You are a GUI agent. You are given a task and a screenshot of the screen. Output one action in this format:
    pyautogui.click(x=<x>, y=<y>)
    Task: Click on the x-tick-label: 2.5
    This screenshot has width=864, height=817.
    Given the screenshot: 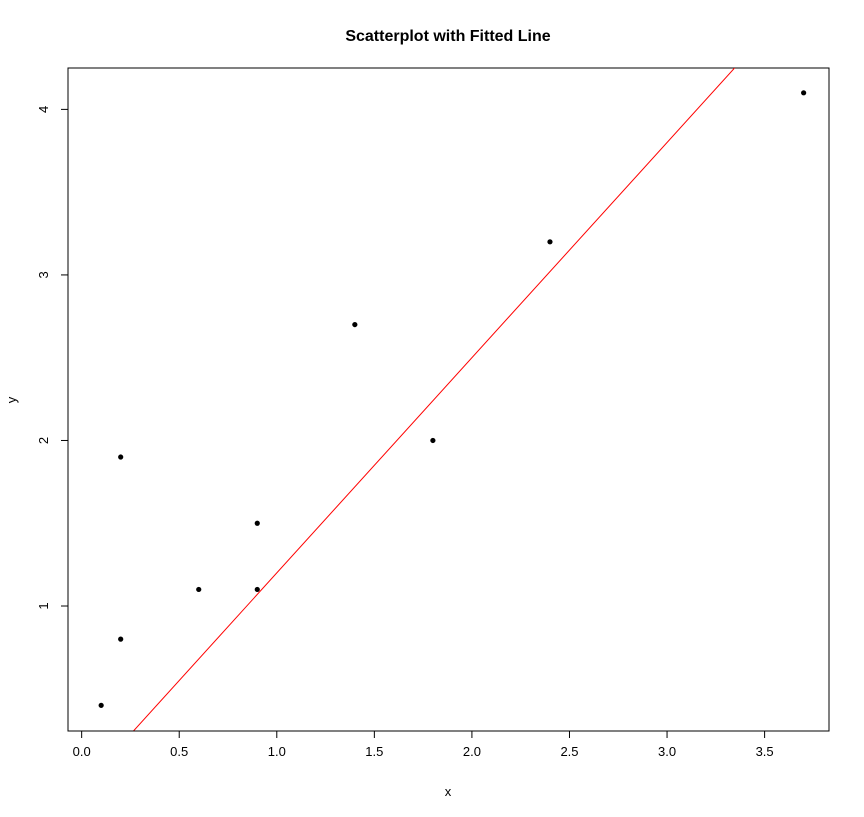 What is the action you would take?
    pyautogui.click(x=569, y=751)
    